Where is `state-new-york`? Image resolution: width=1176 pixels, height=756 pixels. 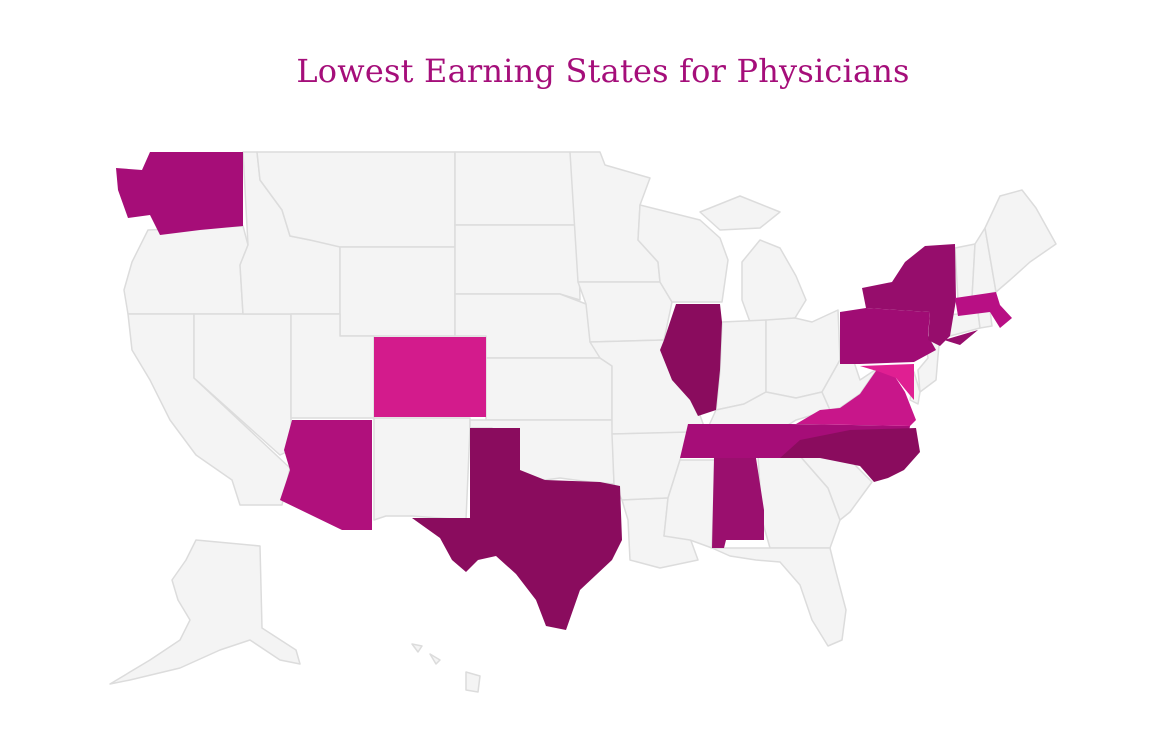 state-new-york is located at coordinates (920, 295).